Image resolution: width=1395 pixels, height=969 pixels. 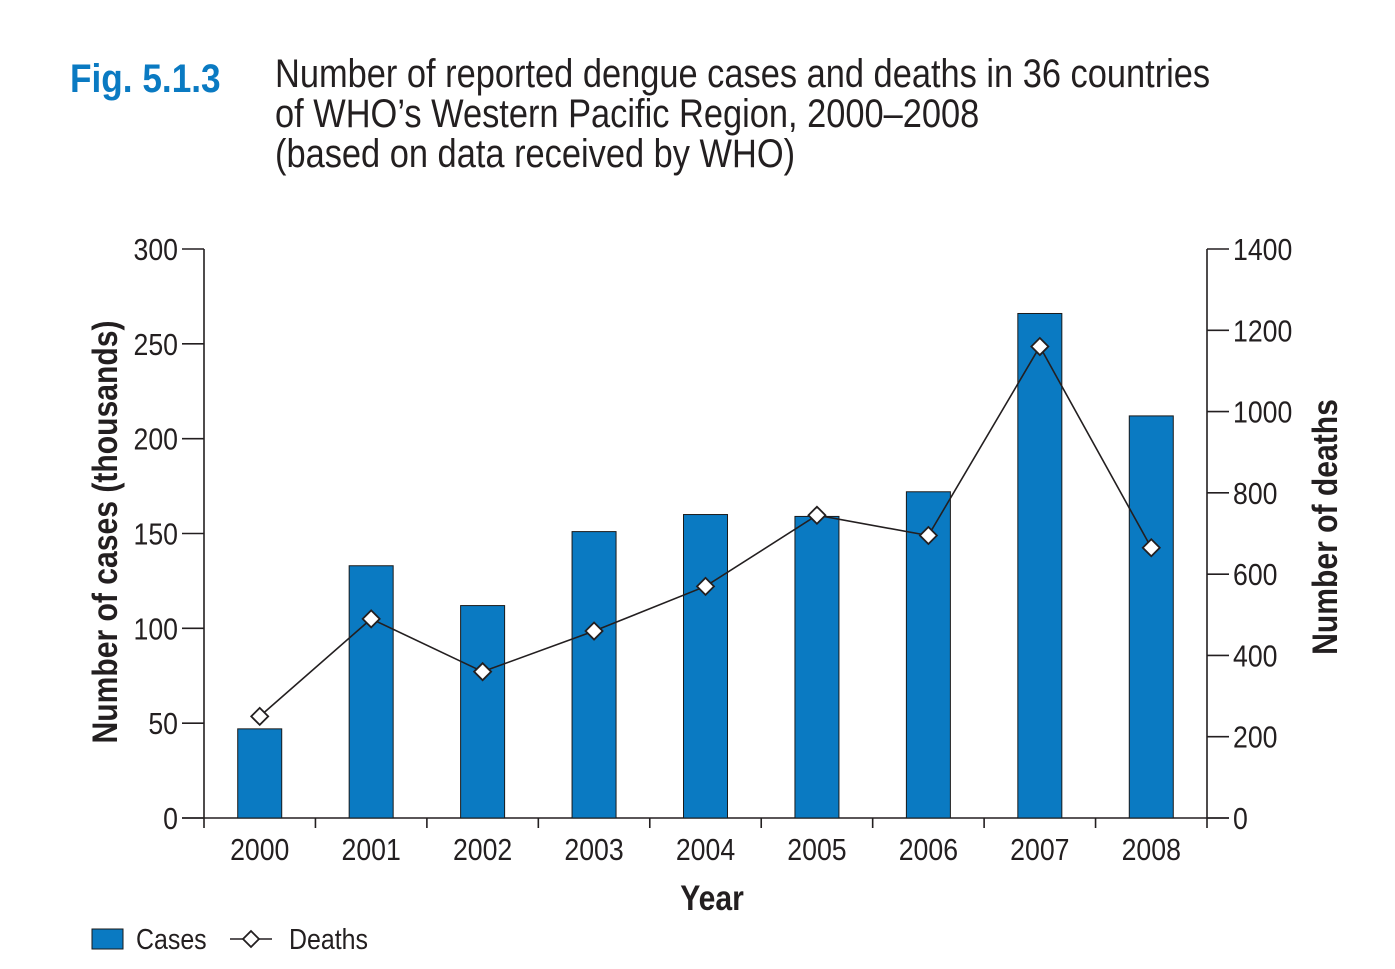 What do you see at coordinates (107, 939) in the screenshot?
I see `legend-cases-swatch` at bounding box center [107, 939].